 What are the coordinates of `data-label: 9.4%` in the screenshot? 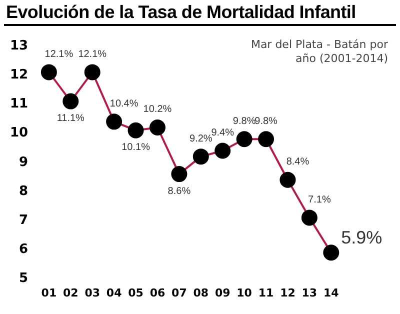 It's located at (222, 133).